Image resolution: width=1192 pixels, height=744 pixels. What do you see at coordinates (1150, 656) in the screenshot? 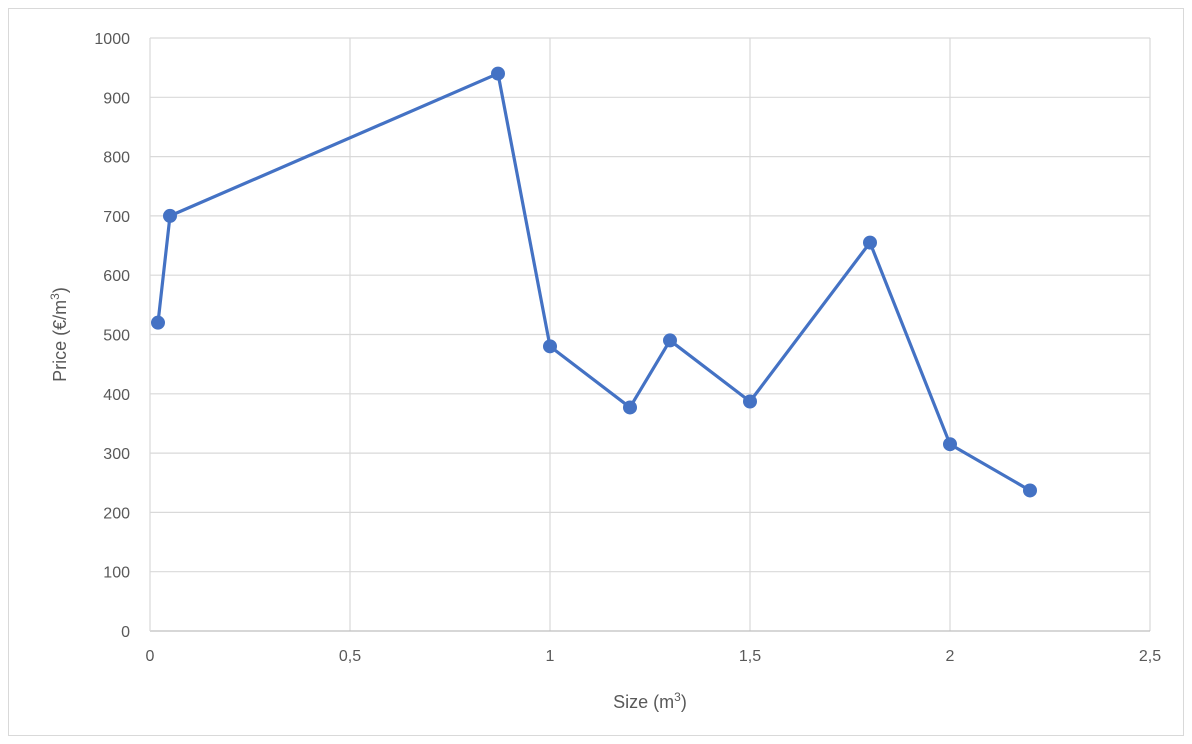
I see `x-tick-label: 2,5` at bounding box center [1150, 656].